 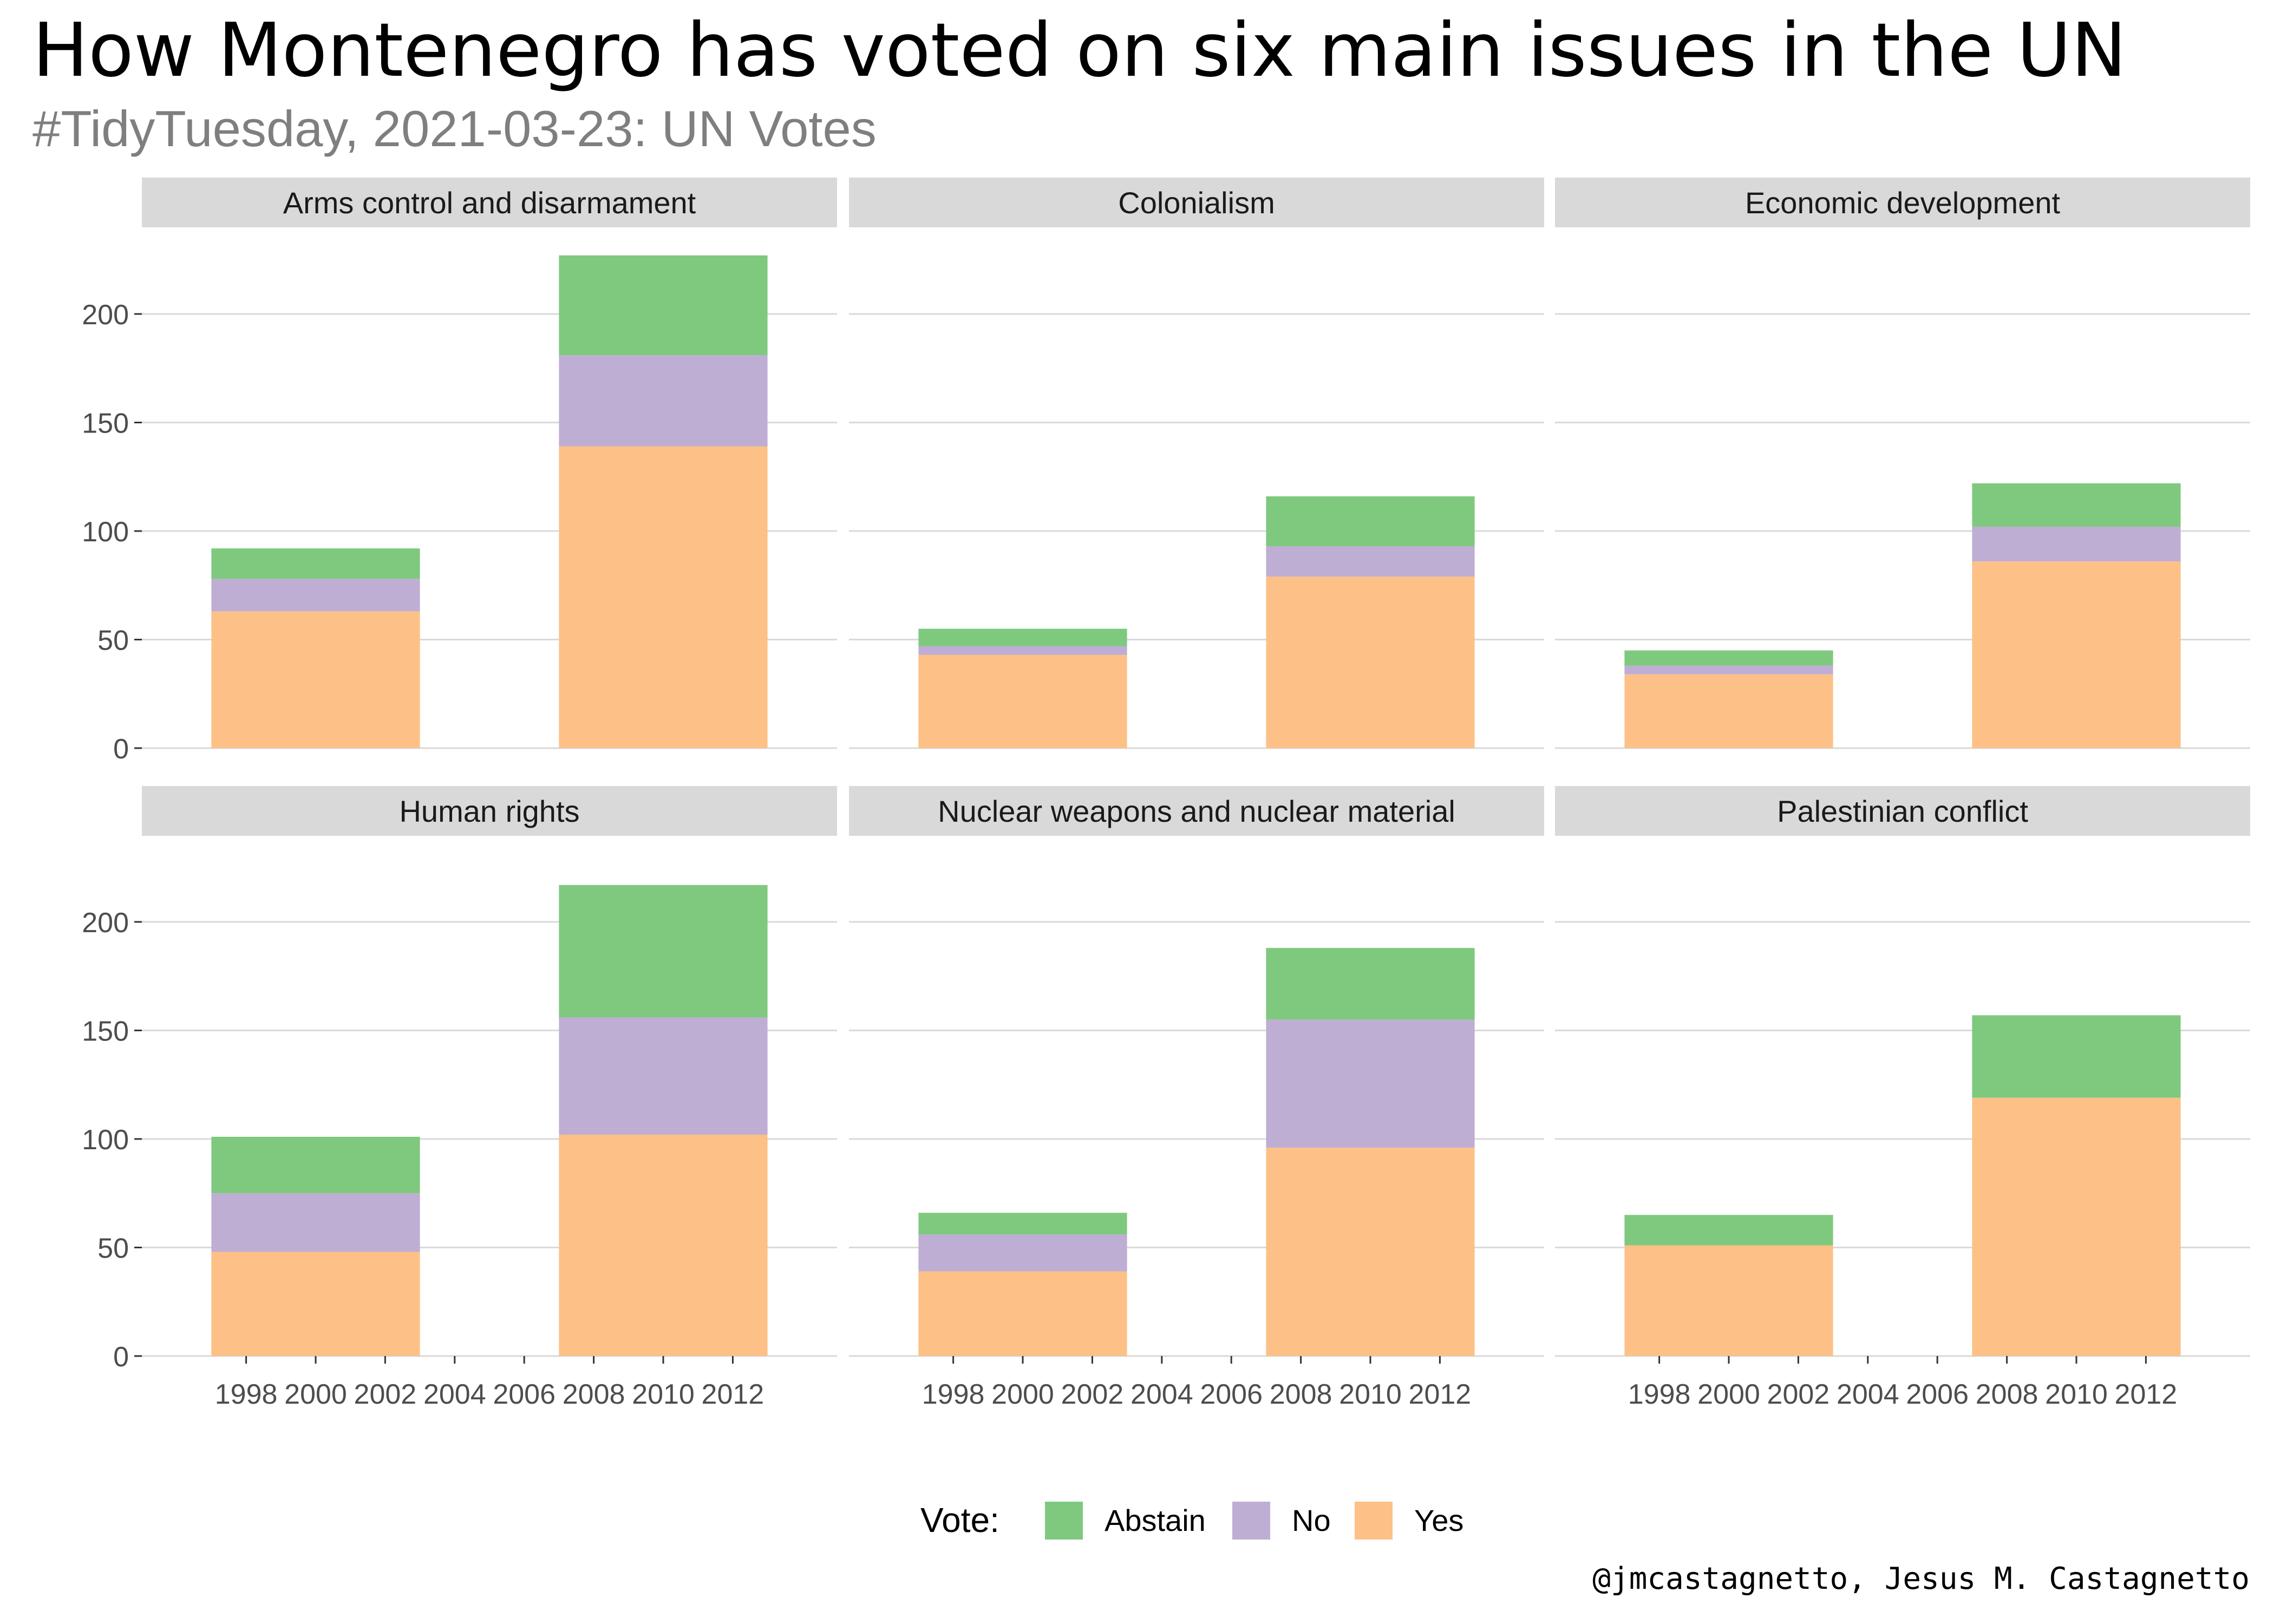 I want to click on legend: Vote: Abstain No Yes, so click(x=1192, y=1520).